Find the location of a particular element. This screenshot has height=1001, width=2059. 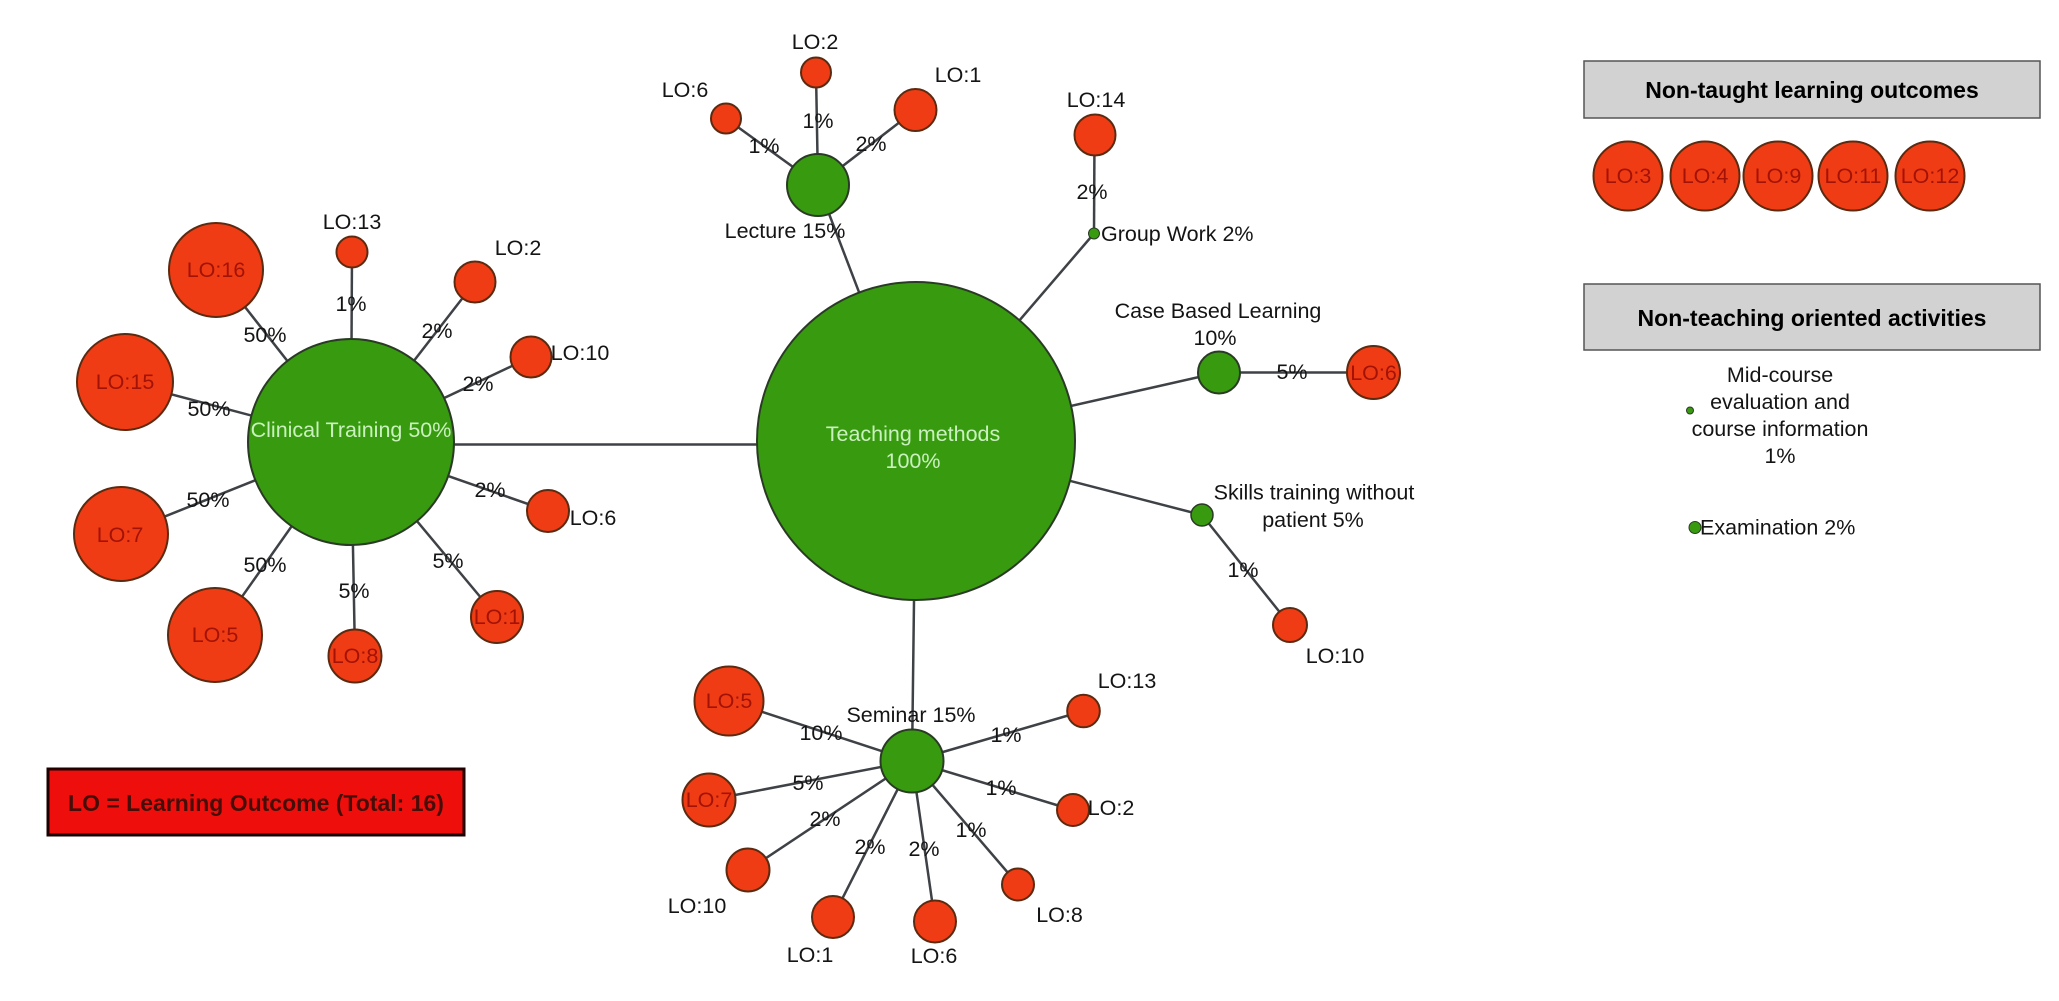

svg-text: Examination 2% is located at coordinates (1777, 528).